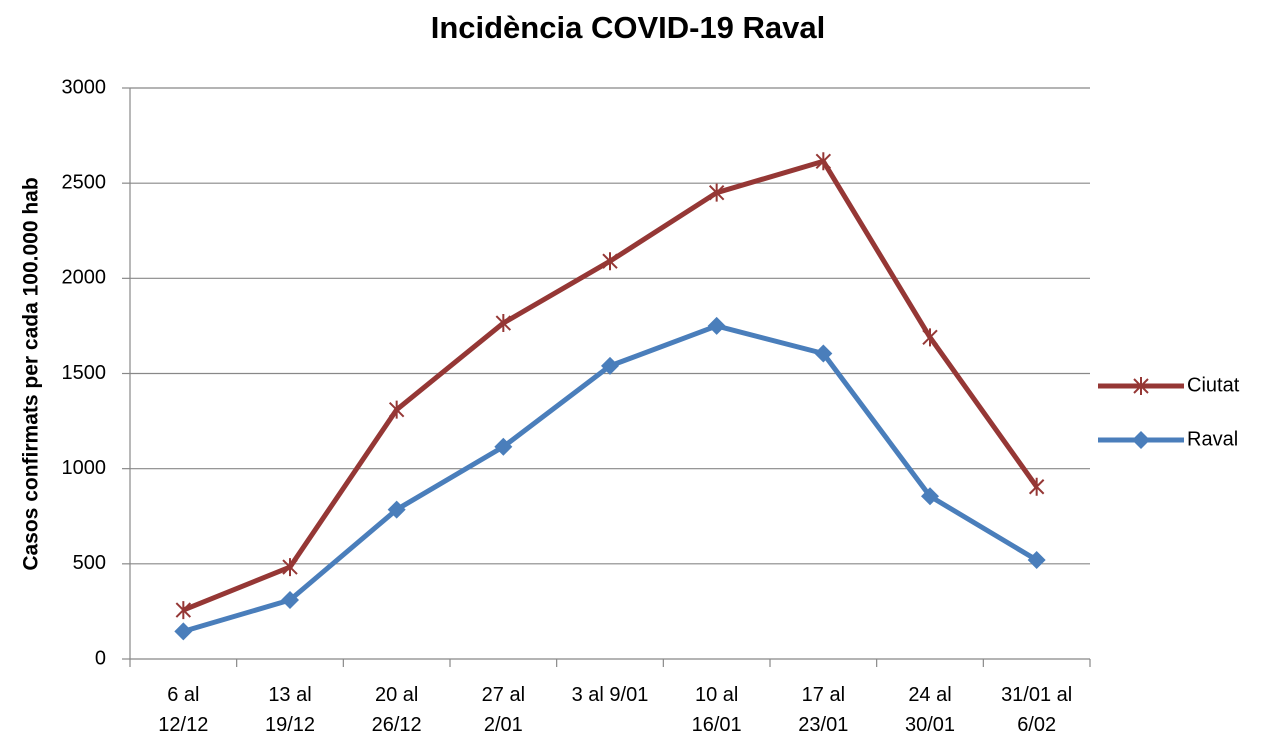 The width and height of the screenshot is (1265, 748). What do you see at coordinates (100, 658) in the screenshot?
I see `y-tick-label: 0` at bounding box center [100, 658].